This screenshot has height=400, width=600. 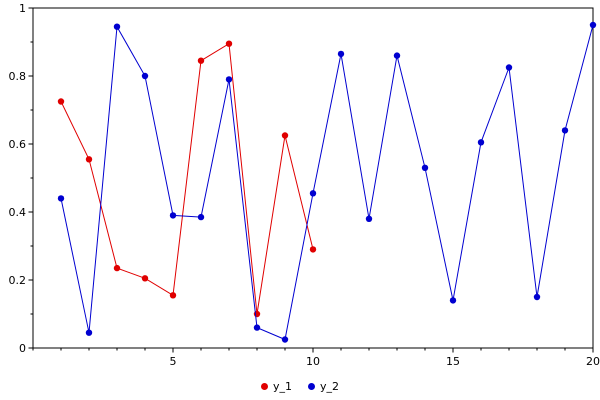 I want to click on svg-text: 10, so click(x=313, y=361).